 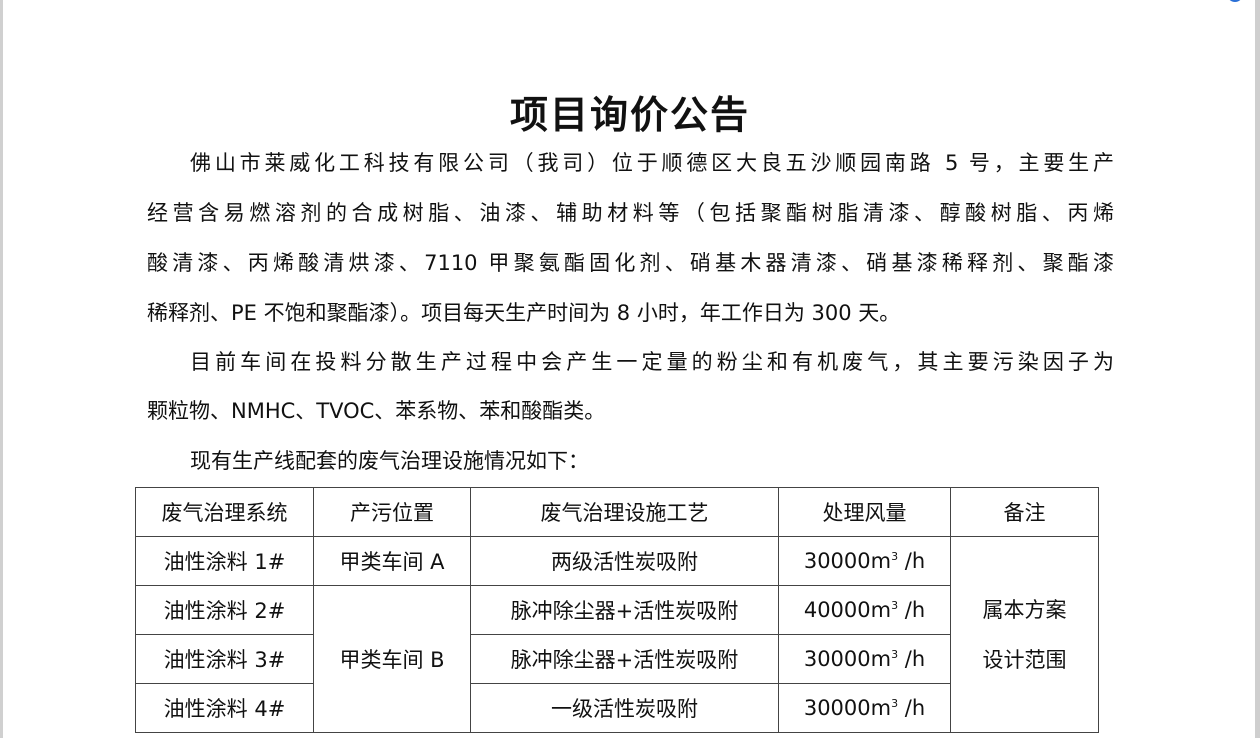 What do you see at coordinates (1024, 512) in the screenshot?
I see `header-cell: 备注` at bounding box center [1024, 512].